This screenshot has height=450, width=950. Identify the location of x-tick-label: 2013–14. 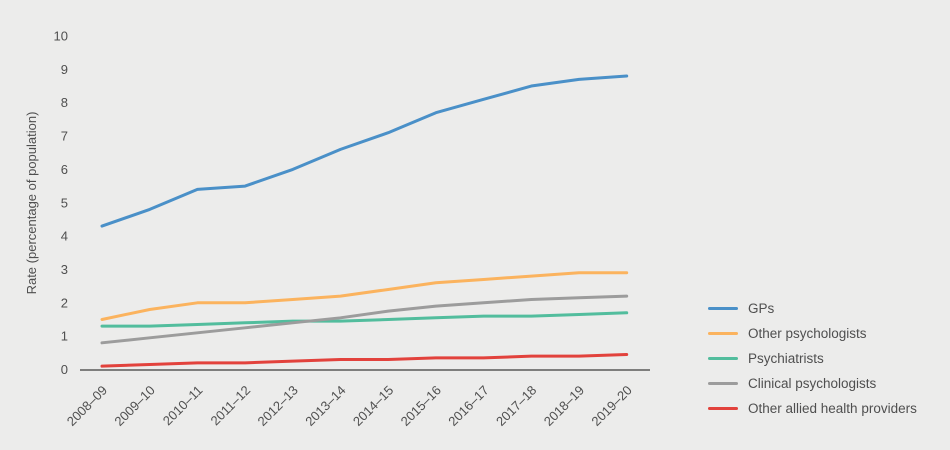
(325, 406).